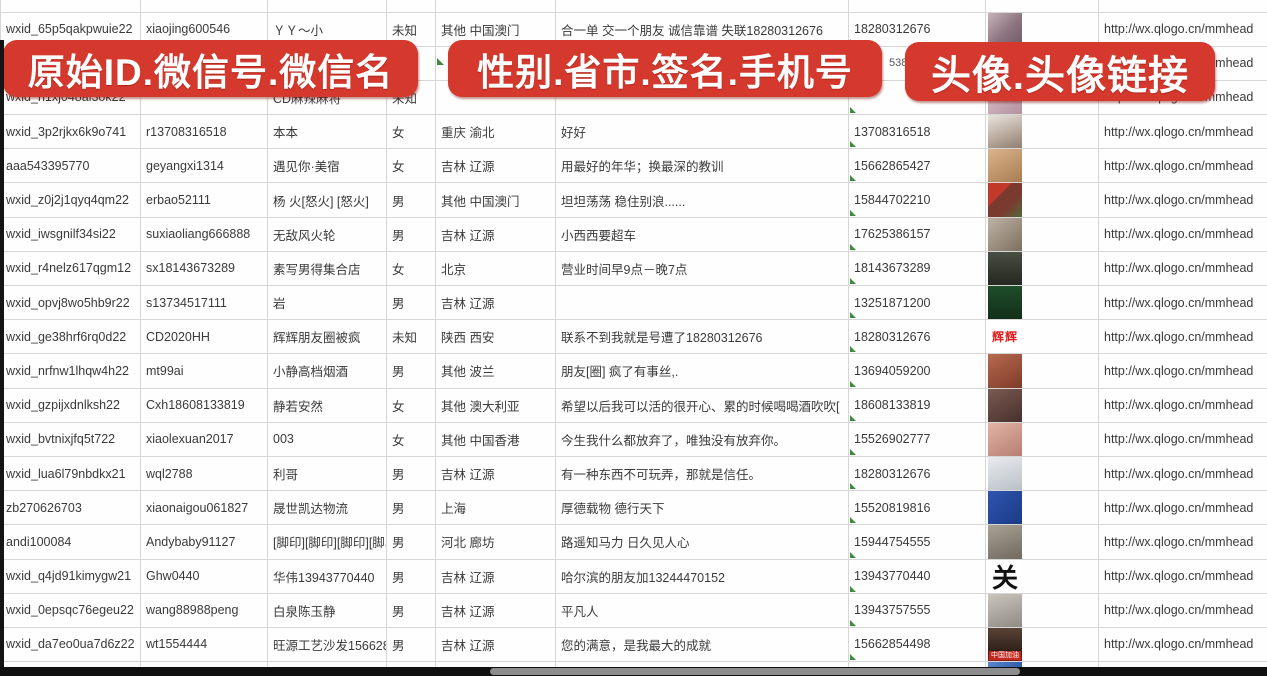 This screenshot has width=1267, height=676. Describe the element at coordinates (917, 508) in the screenshot. I see `cell-phone: 15520819816` at that location.